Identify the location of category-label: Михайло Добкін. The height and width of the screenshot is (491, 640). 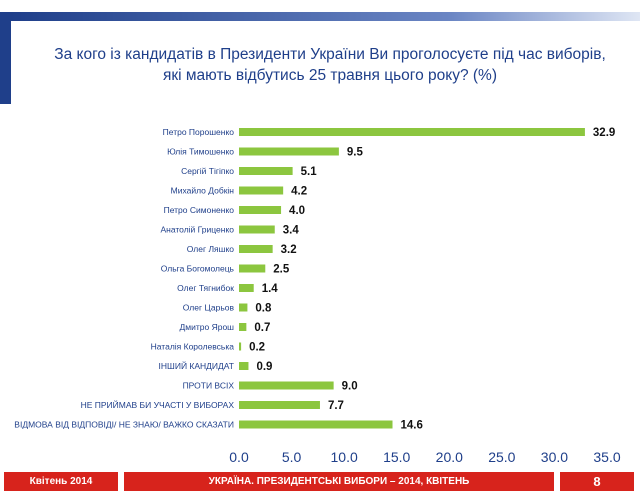
(203, 191).